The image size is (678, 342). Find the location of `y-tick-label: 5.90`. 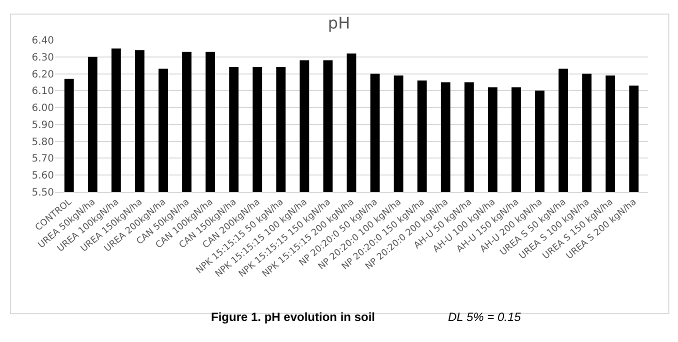

y-tick-label: 5.90 is located at coordinates (43, 125).